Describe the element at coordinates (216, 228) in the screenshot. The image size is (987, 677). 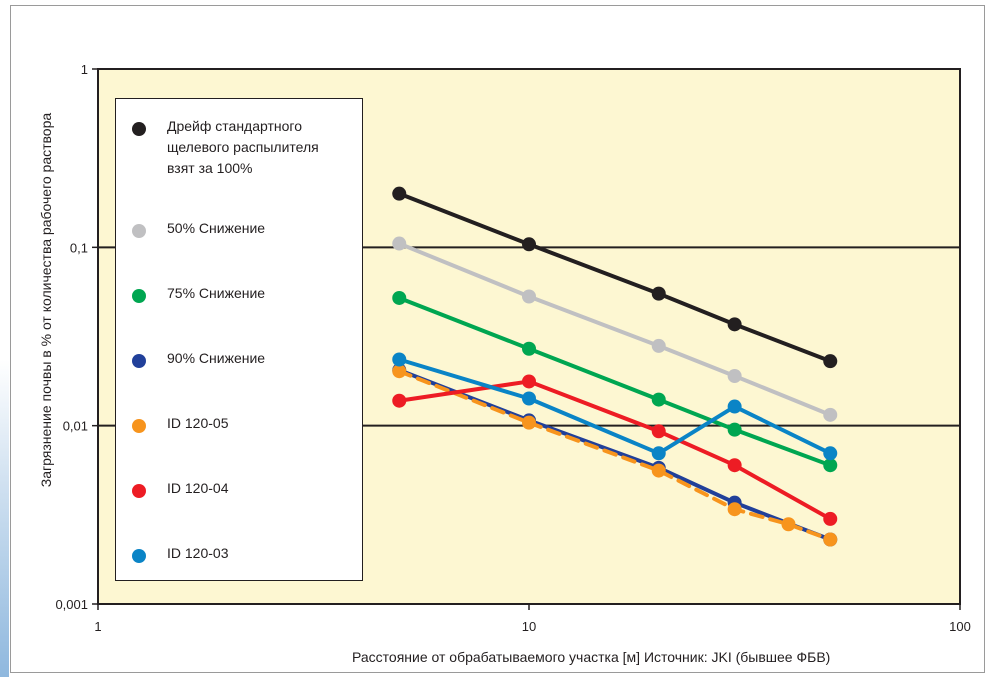
I see `legend-label: 50% Снижение` at that location.